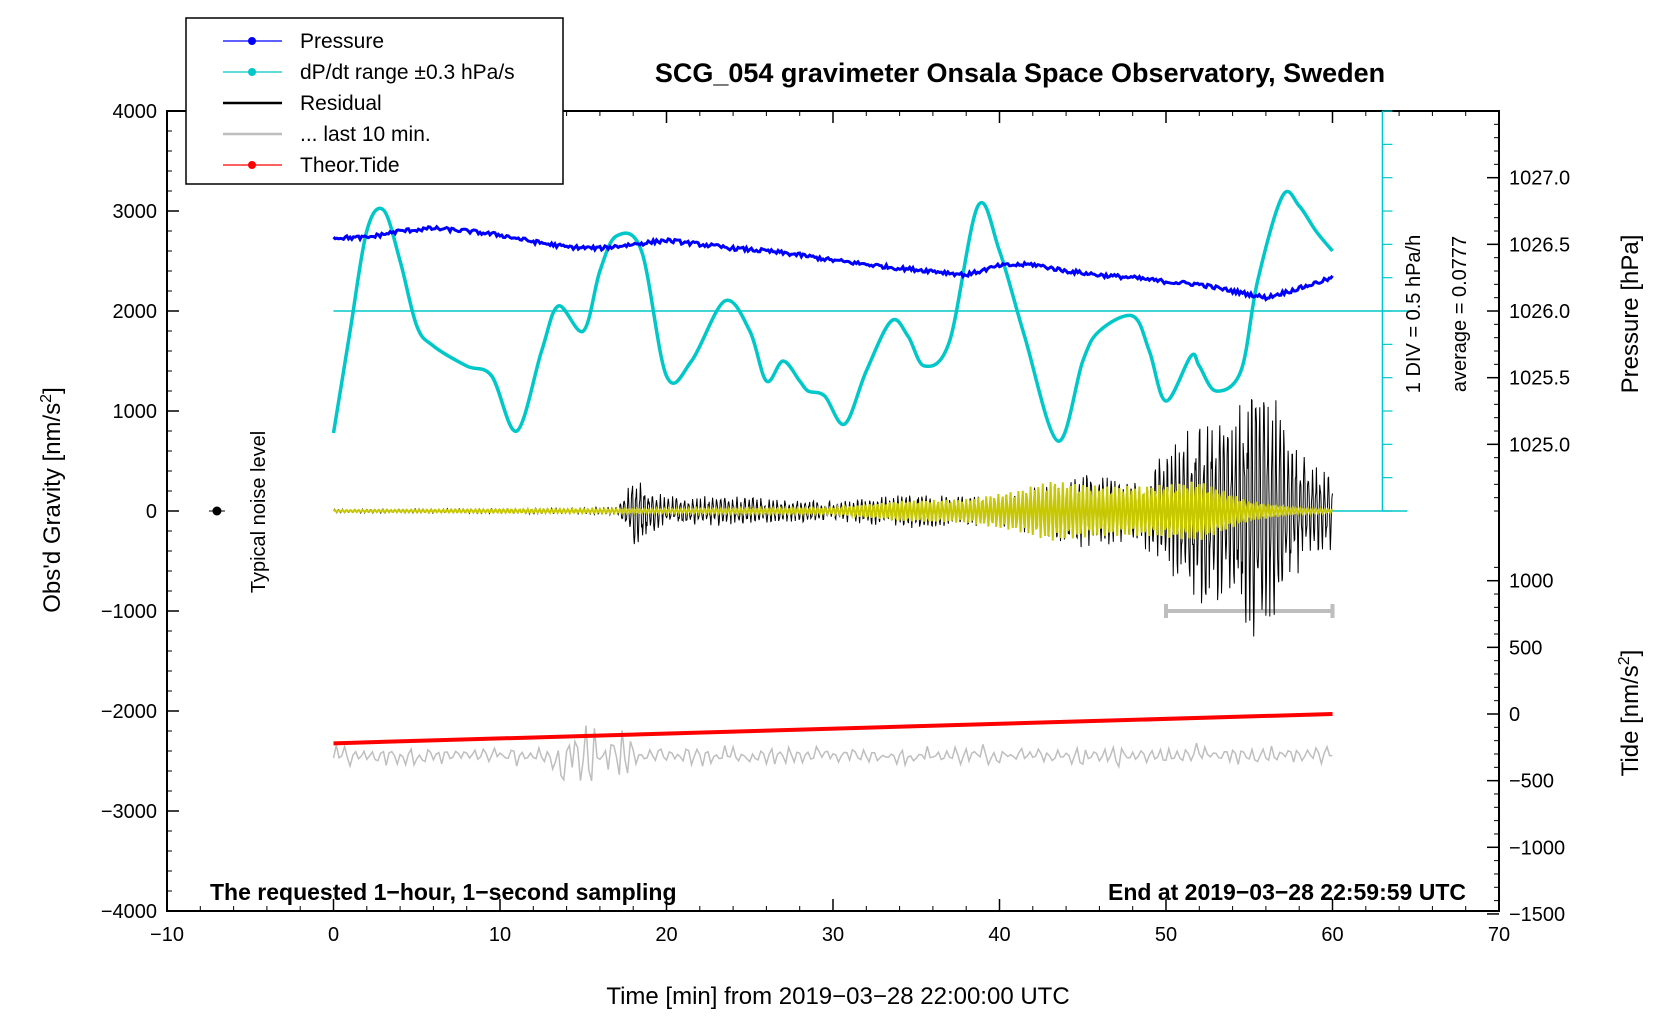 The width and height of the screenshot is (1676, 1020). Describe the element at coordinates (135, 212) in the screenshot. I see `y-tick-label: 3000` at that location.